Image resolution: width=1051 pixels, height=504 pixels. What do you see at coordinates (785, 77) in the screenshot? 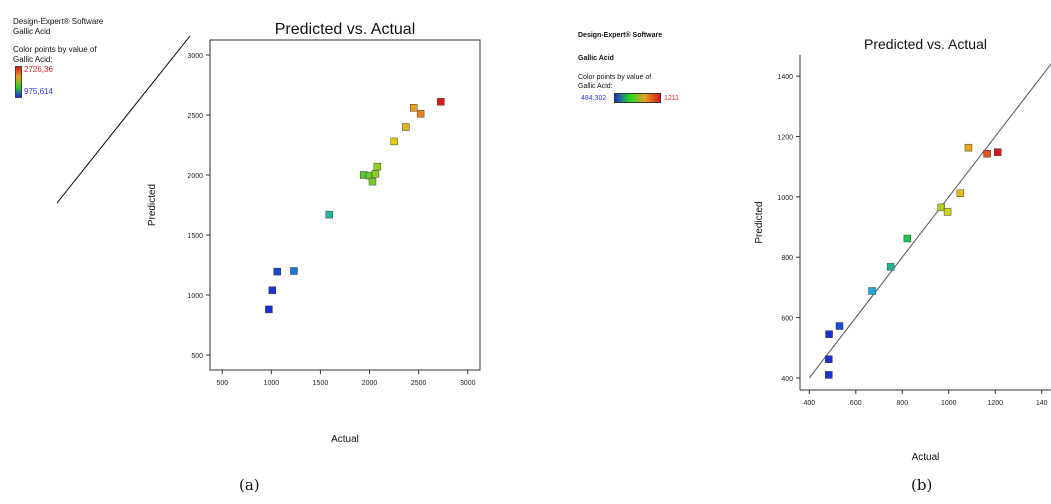
I see `y-tick-label: 1400` at bounding box center [785, 77].